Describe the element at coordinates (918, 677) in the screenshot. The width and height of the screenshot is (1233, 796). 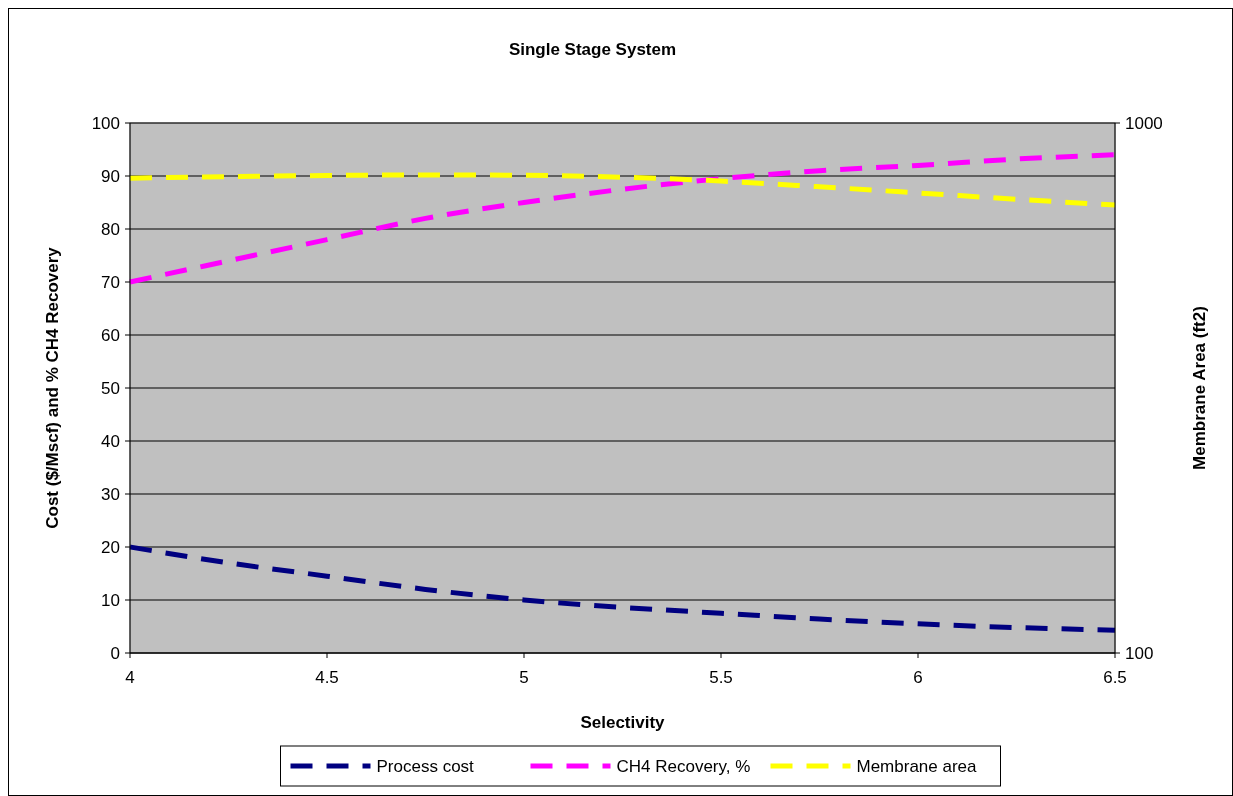
I see `x-tick-label: 6` at that location.